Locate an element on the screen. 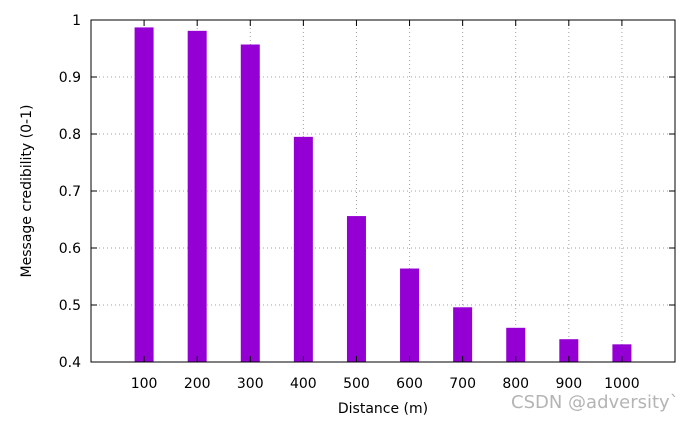 The width and height of the screenshot is (690, 421). y-tick-label: 0.9 is located at coordinates (70, 78).